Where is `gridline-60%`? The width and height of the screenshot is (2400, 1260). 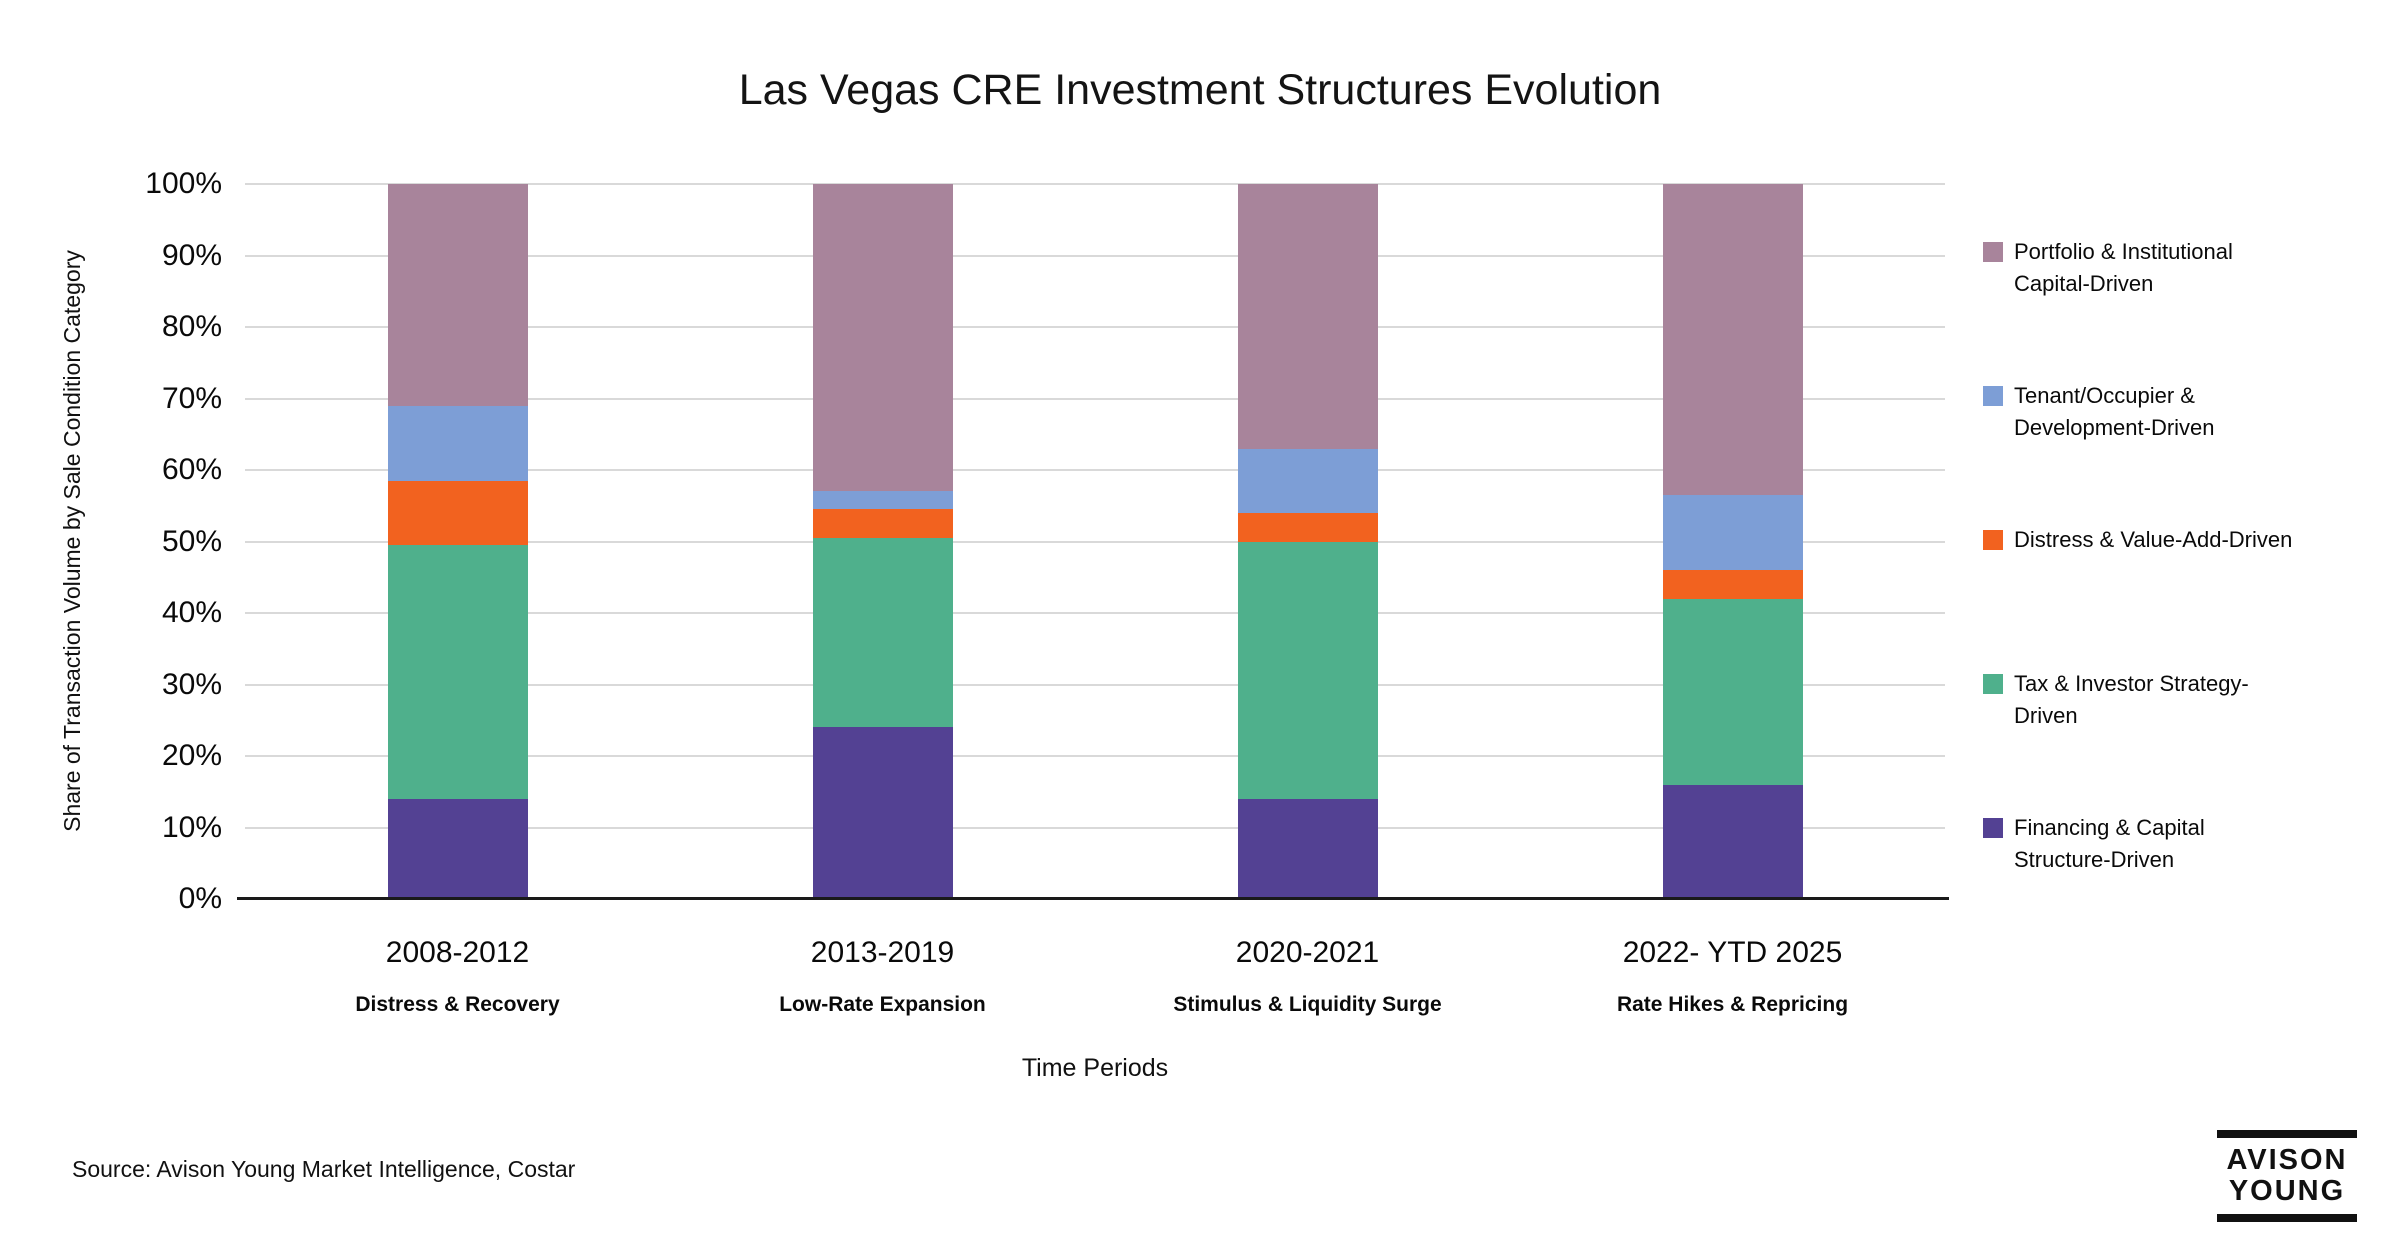
gridline-60% is located at coordinates (1095, 470).